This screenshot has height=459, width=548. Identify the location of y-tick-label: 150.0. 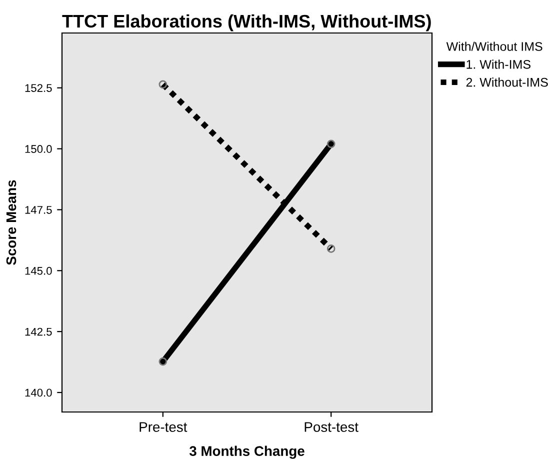
(38, 149).